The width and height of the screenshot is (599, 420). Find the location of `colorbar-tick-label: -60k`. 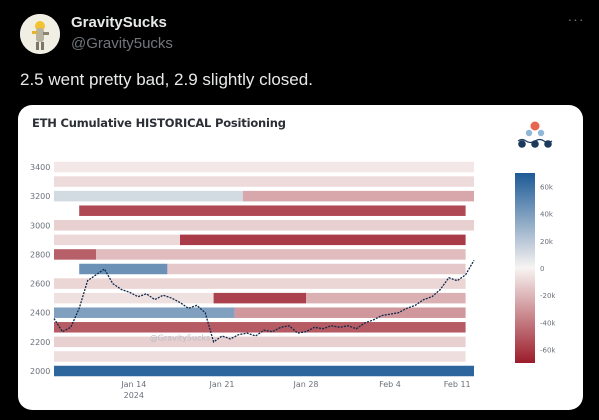

colorbar-tick-label: -60k is located at coordinates (548, 350).